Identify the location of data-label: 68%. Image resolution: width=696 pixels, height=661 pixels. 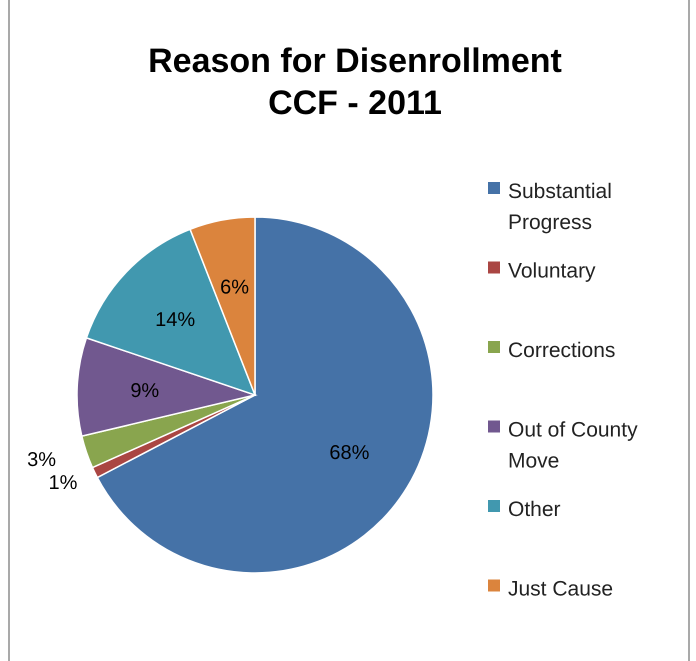
(349, 453).